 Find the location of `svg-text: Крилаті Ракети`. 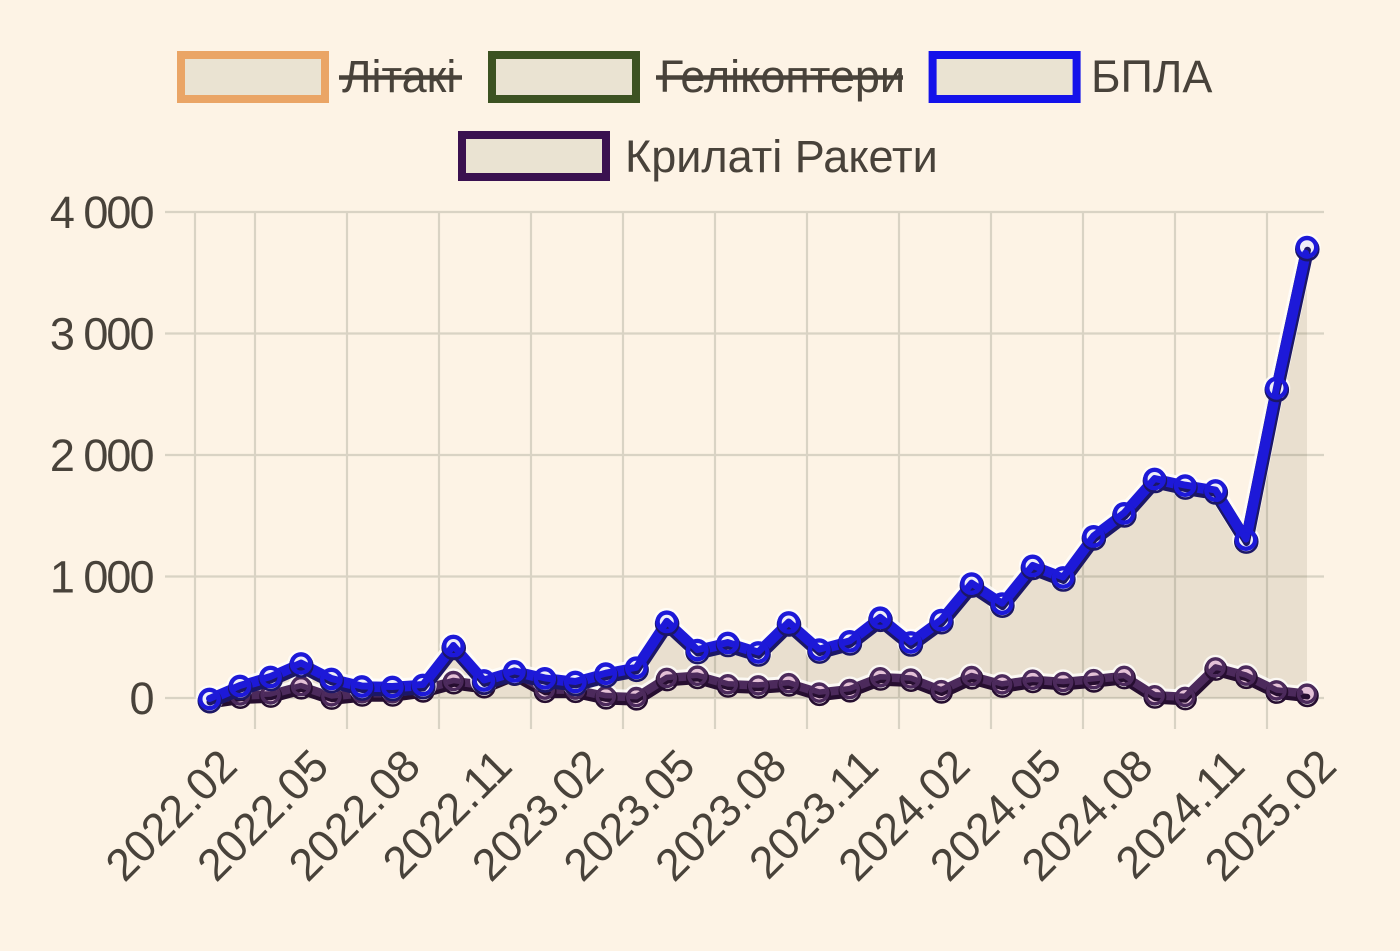

svg-text: Крилаті Ракети is located at coordinates (781, 156).